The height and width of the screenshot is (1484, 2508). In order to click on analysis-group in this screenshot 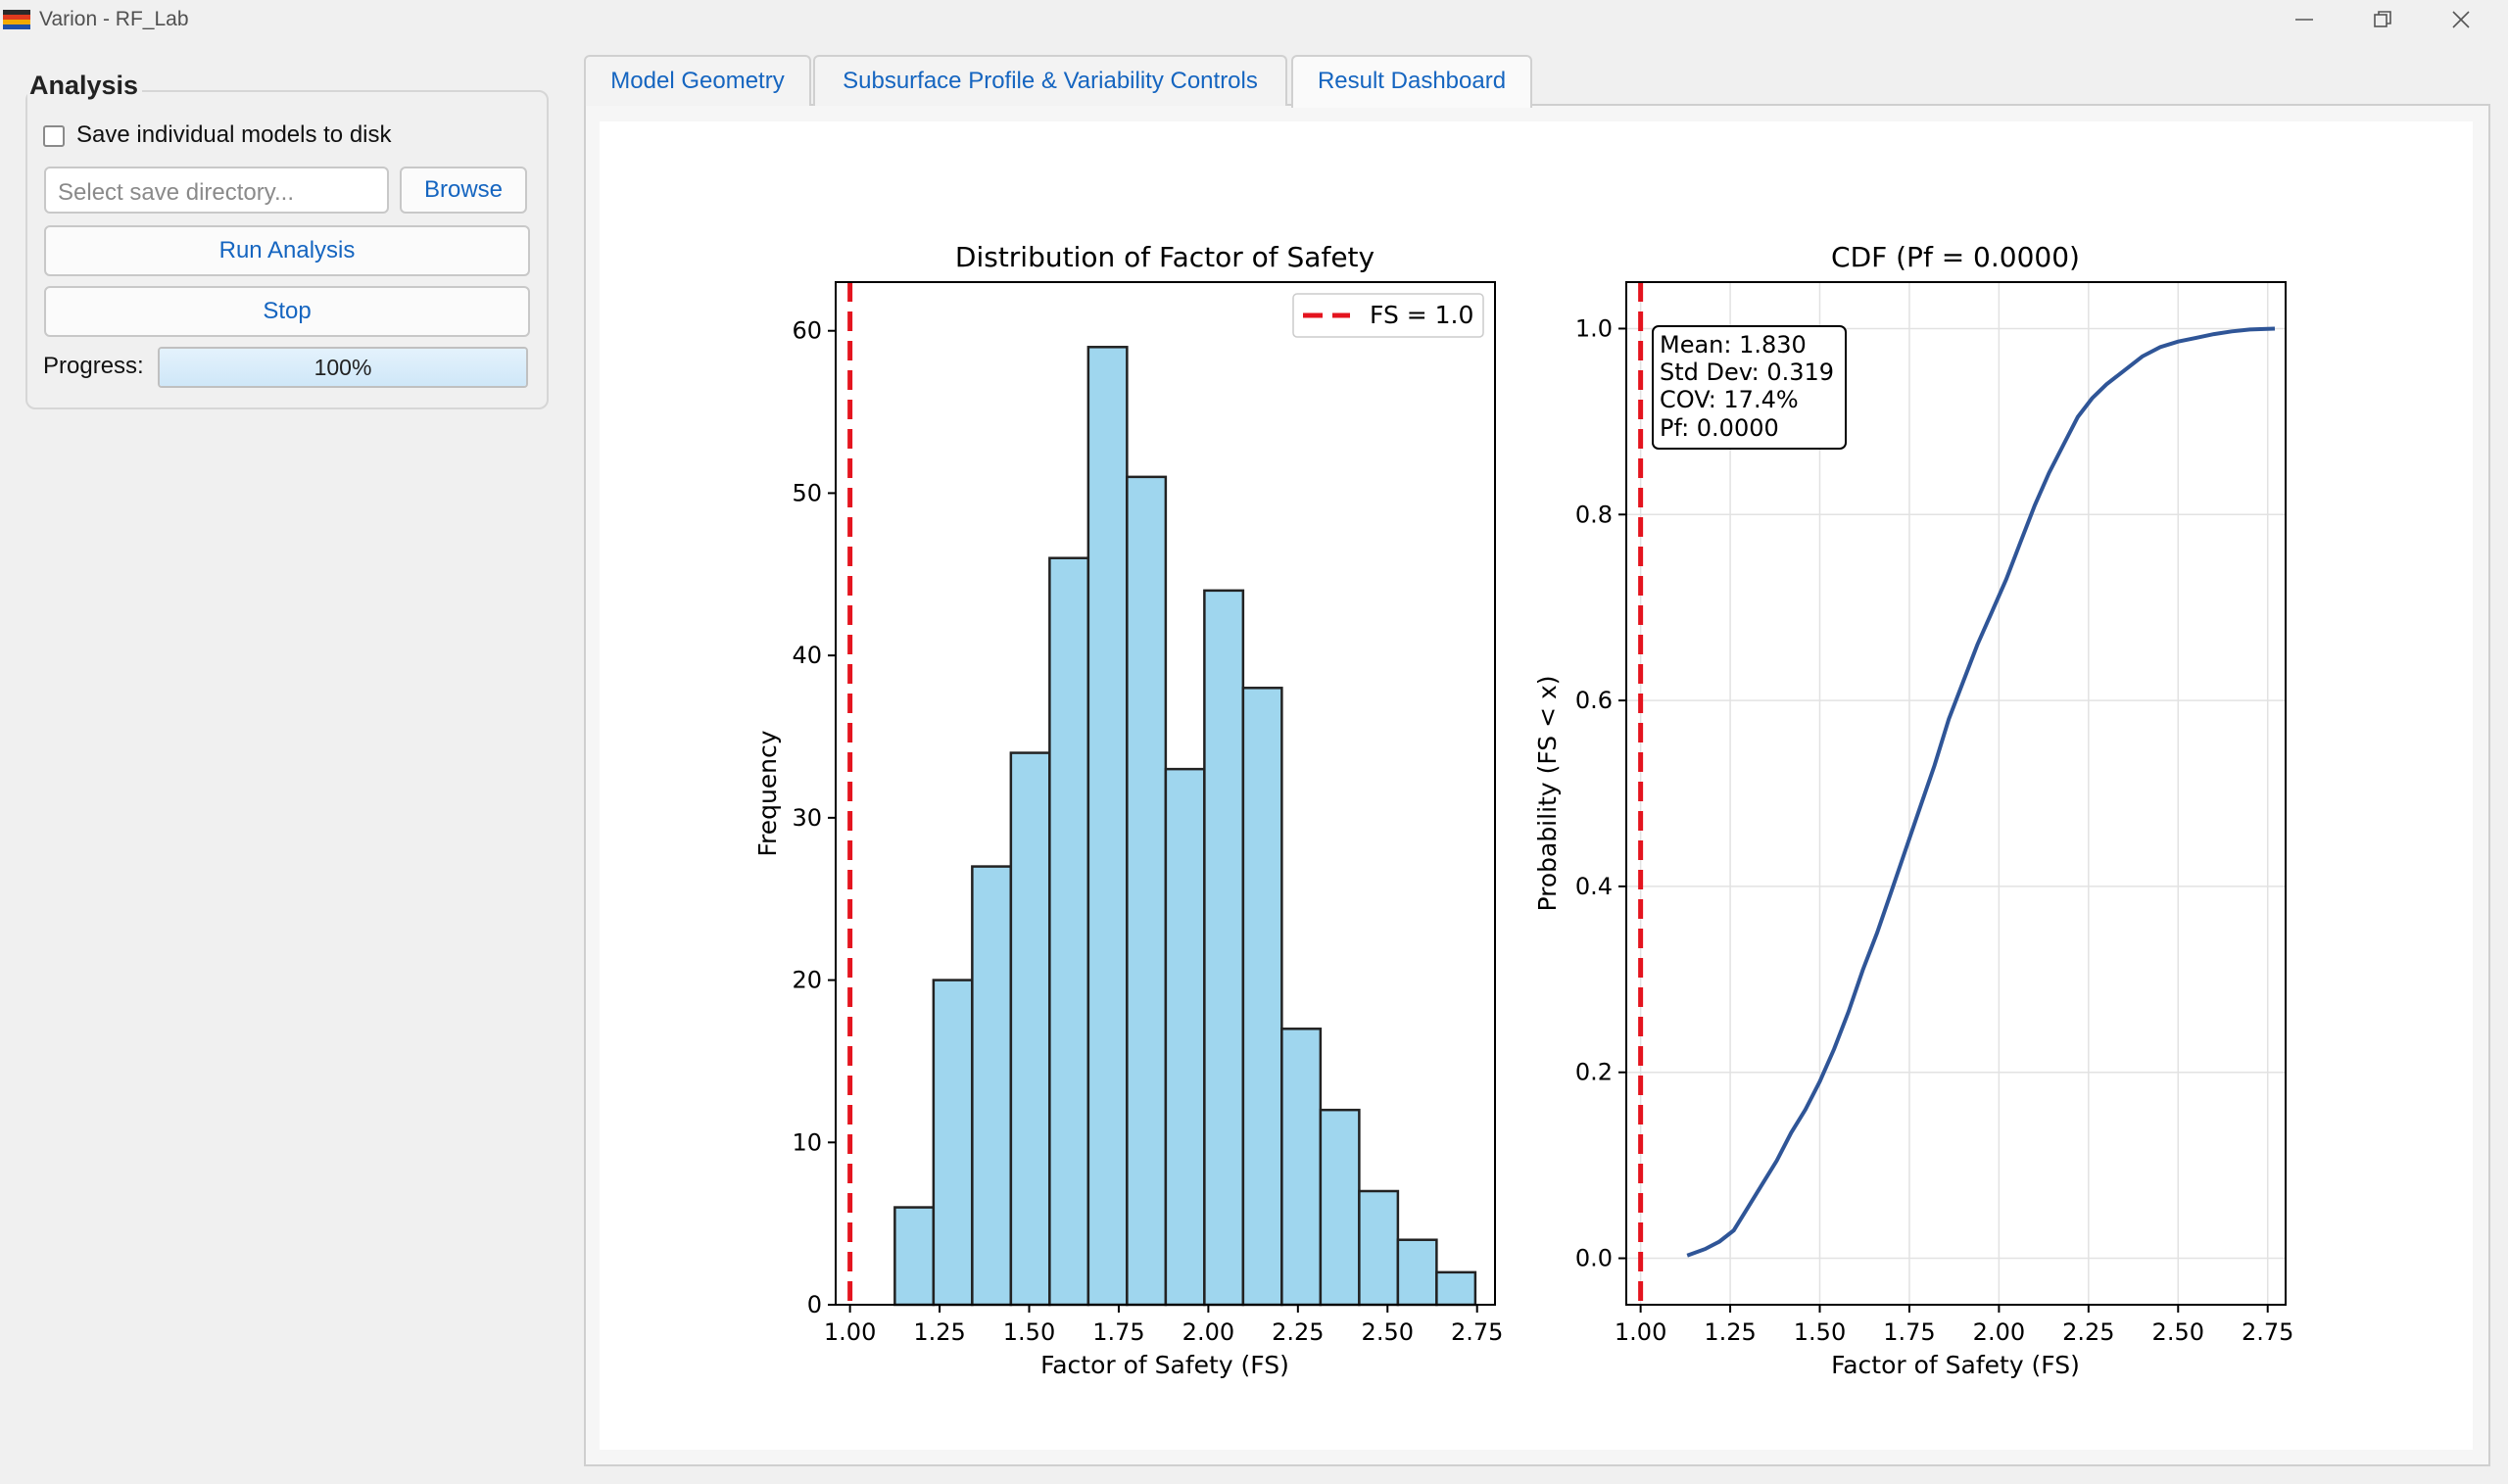, I will do `click(287, 249)`.